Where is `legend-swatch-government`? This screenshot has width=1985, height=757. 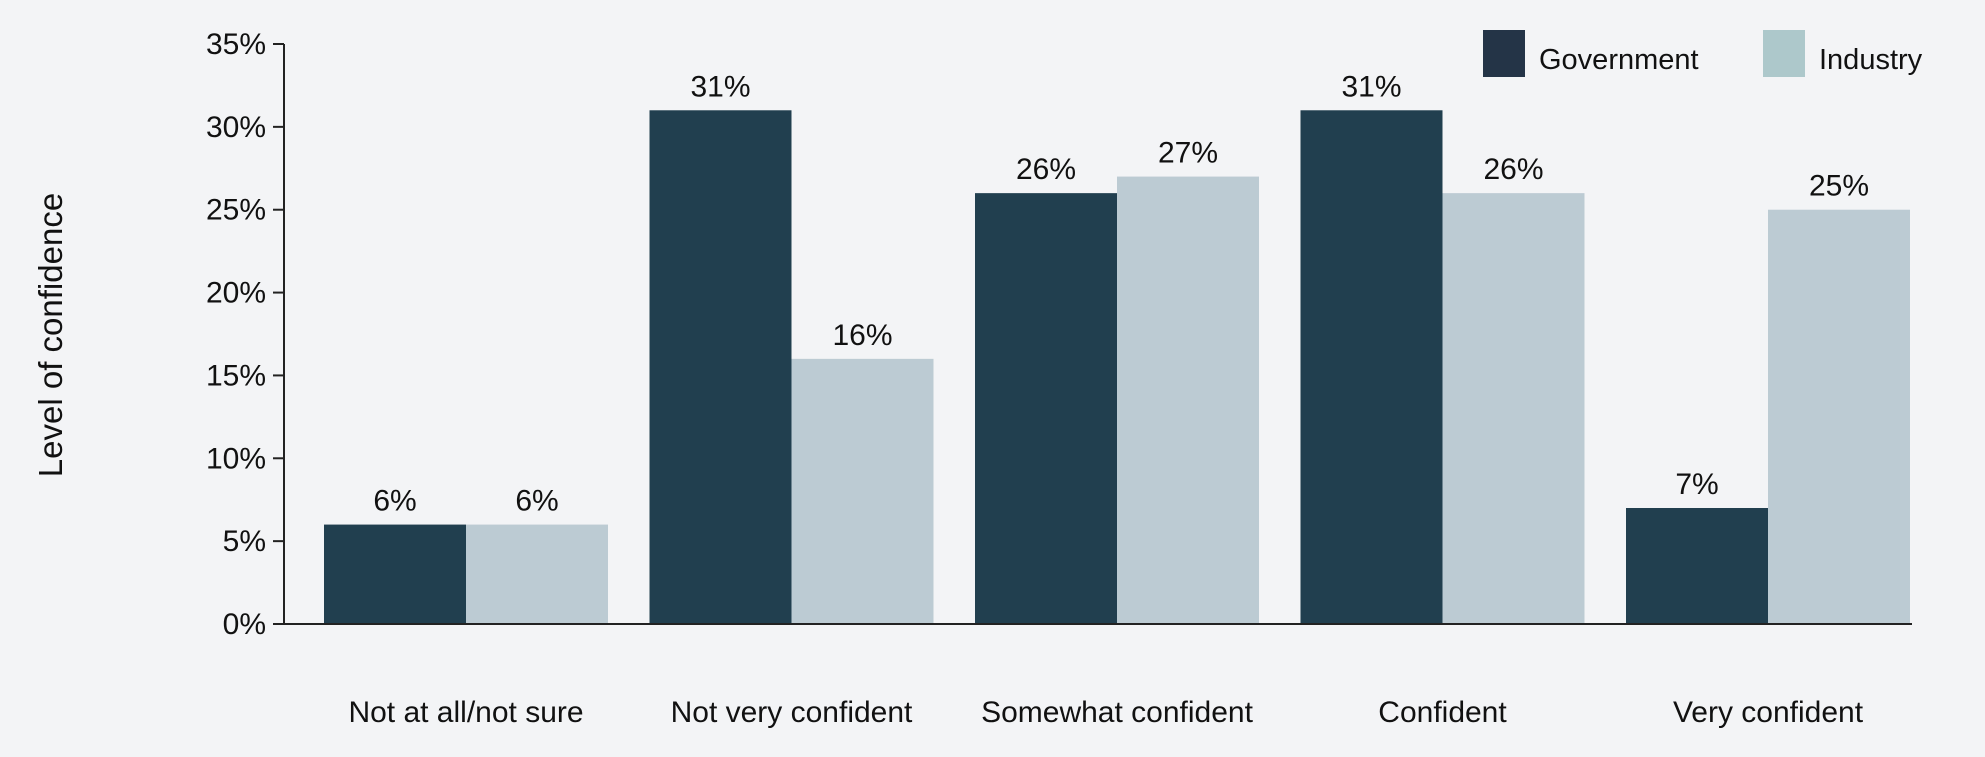
legend-swatch-government is located at coordinates (1504, 53).